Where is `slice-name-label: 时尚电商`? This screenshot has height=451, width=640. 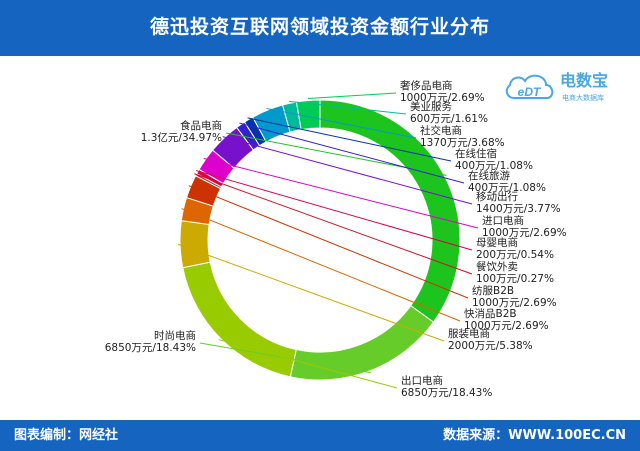 slice-name-label: 时尚电商 is located at coordinates (175, 335).